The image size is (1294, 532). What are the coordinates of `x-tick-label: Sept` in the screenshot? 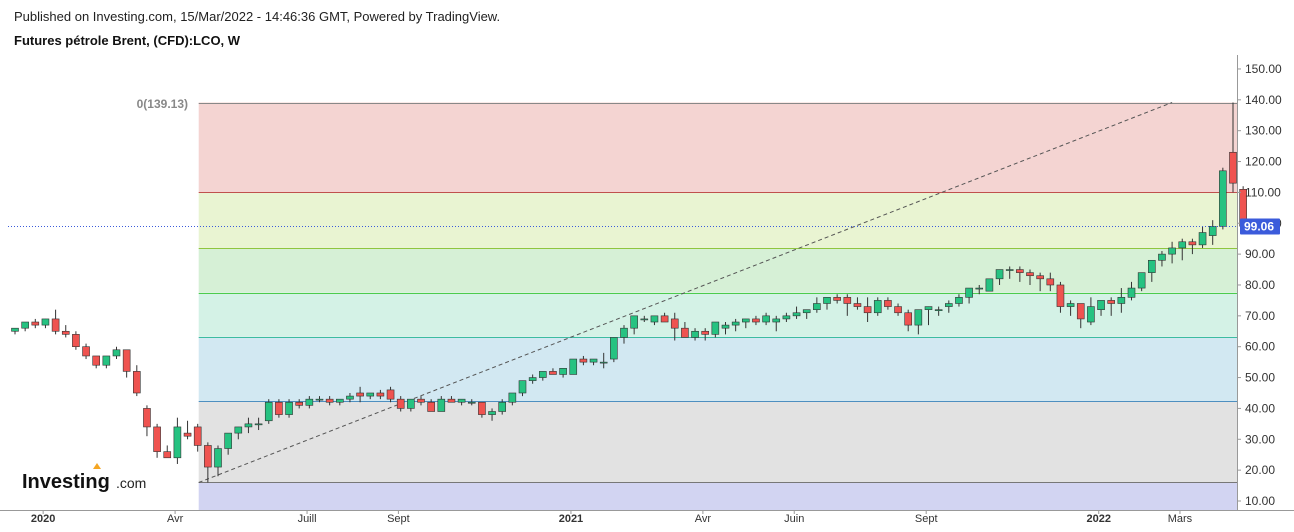 It's located at (926, 519).